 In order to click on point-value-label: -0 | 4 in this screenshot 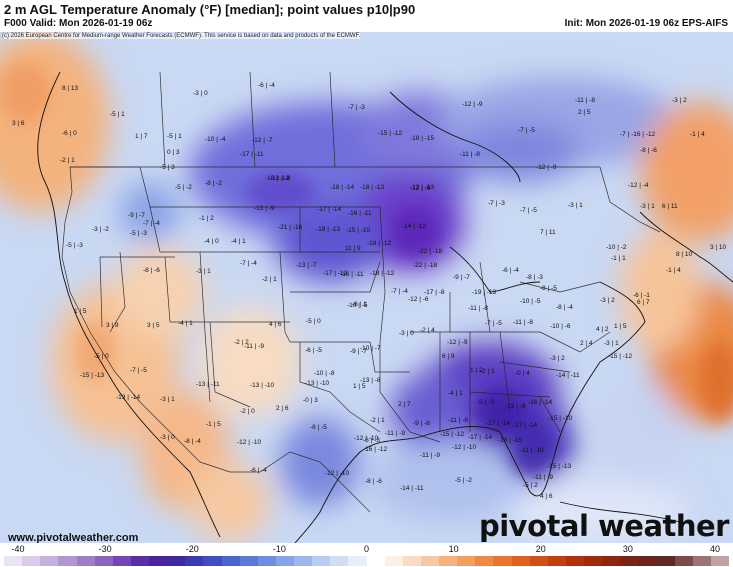, I will do `click(522, 373)`.